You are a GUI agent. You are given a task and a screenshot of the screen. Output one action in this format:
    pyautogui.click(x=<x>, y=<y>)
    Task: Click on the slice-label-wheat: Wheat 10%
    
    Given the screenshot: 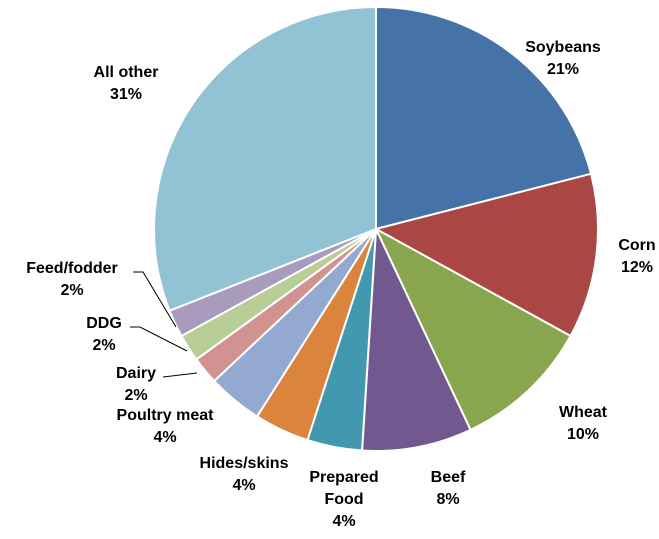 What is the action you would take?
    pyautogui.click(x=583, y=423)
    